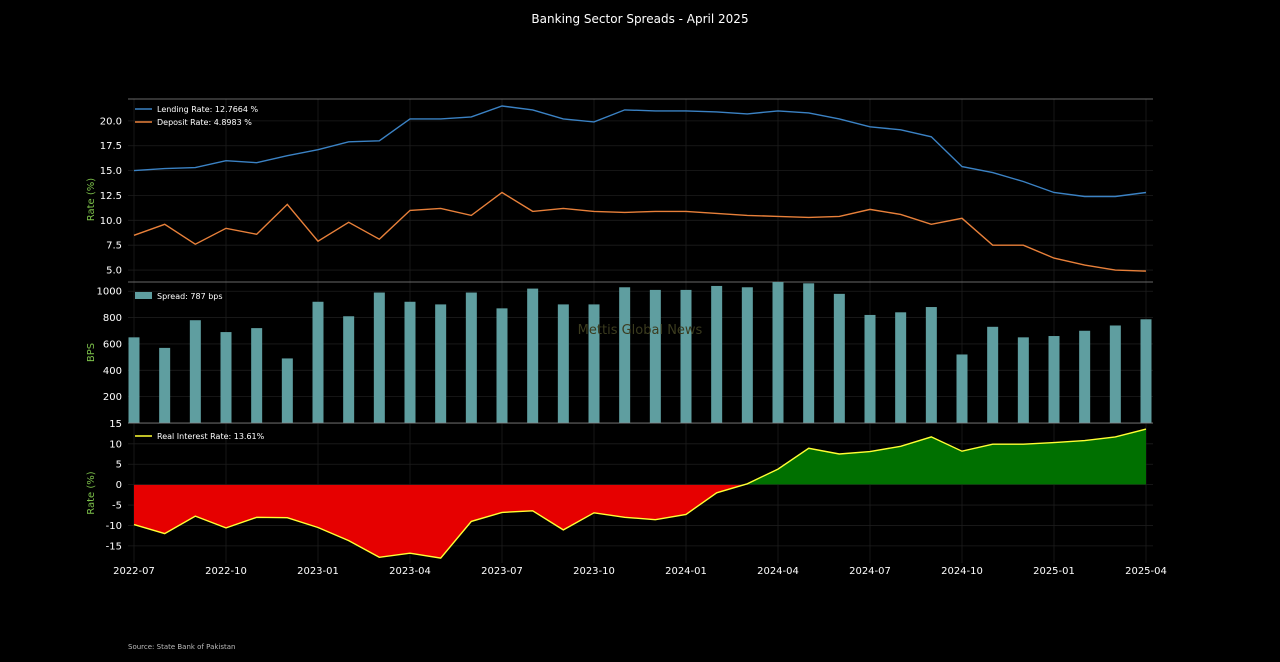 The image size is (1280, 662). What do you see at coordinates (204, 122) in the screenshot?
I see `legend-label: Deposit Rate: 4.8983 %` at bounding box center [204, 122].